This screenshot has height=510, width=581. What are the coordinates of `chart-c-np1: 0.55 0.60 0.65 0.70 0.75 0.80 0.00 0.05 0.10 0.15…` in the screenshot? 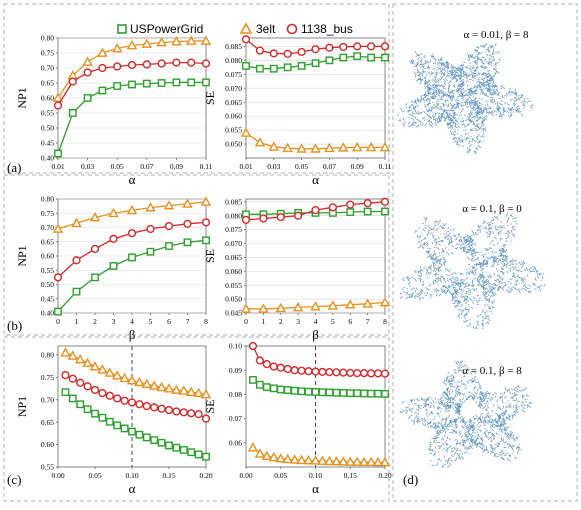 It's located at (114, 420).